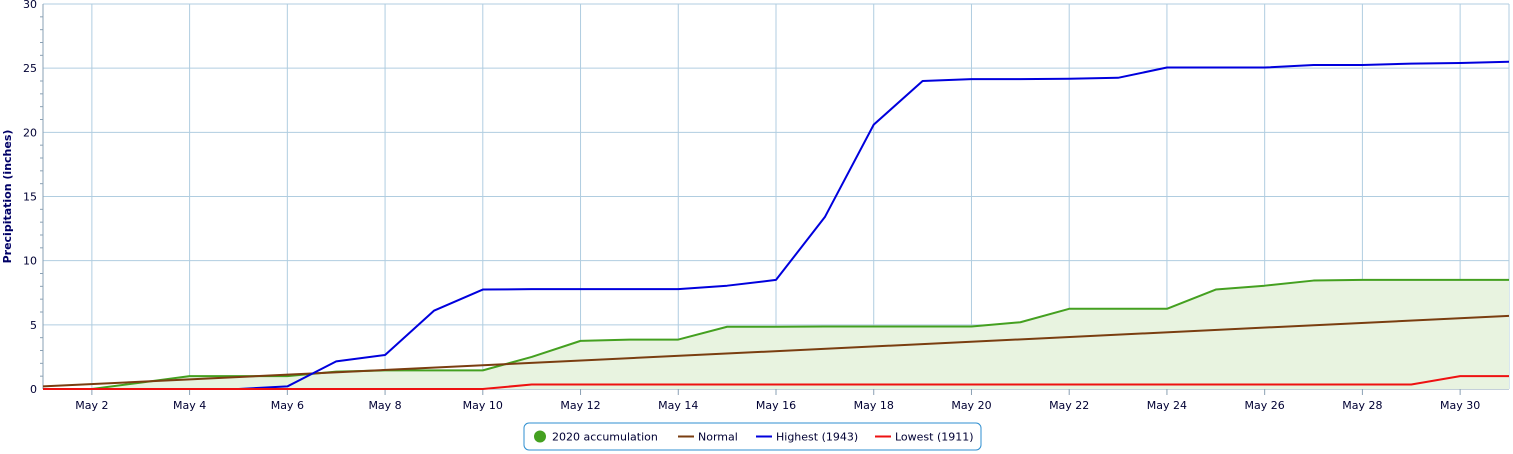 The height and width of the screenshot is (454, 1513). Describe the element at coordinates (971, 405) in the screenshot. I see `x-tick-label: May 20` at that location.